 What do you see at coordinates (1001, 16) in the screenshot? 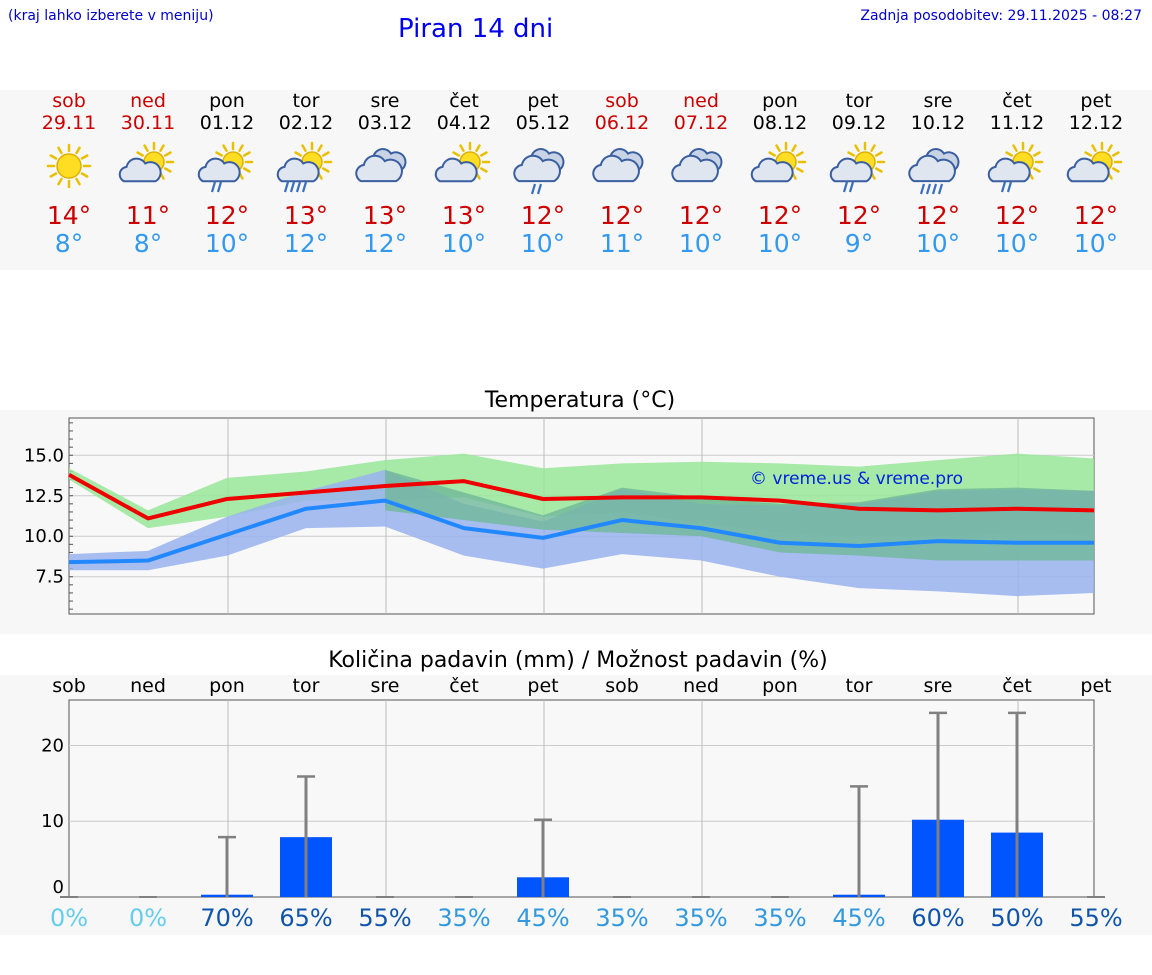
I see `last-update: Zadnja posodobitev: 29.11.2025 - 08:27` at bounding box center [1001, 16].